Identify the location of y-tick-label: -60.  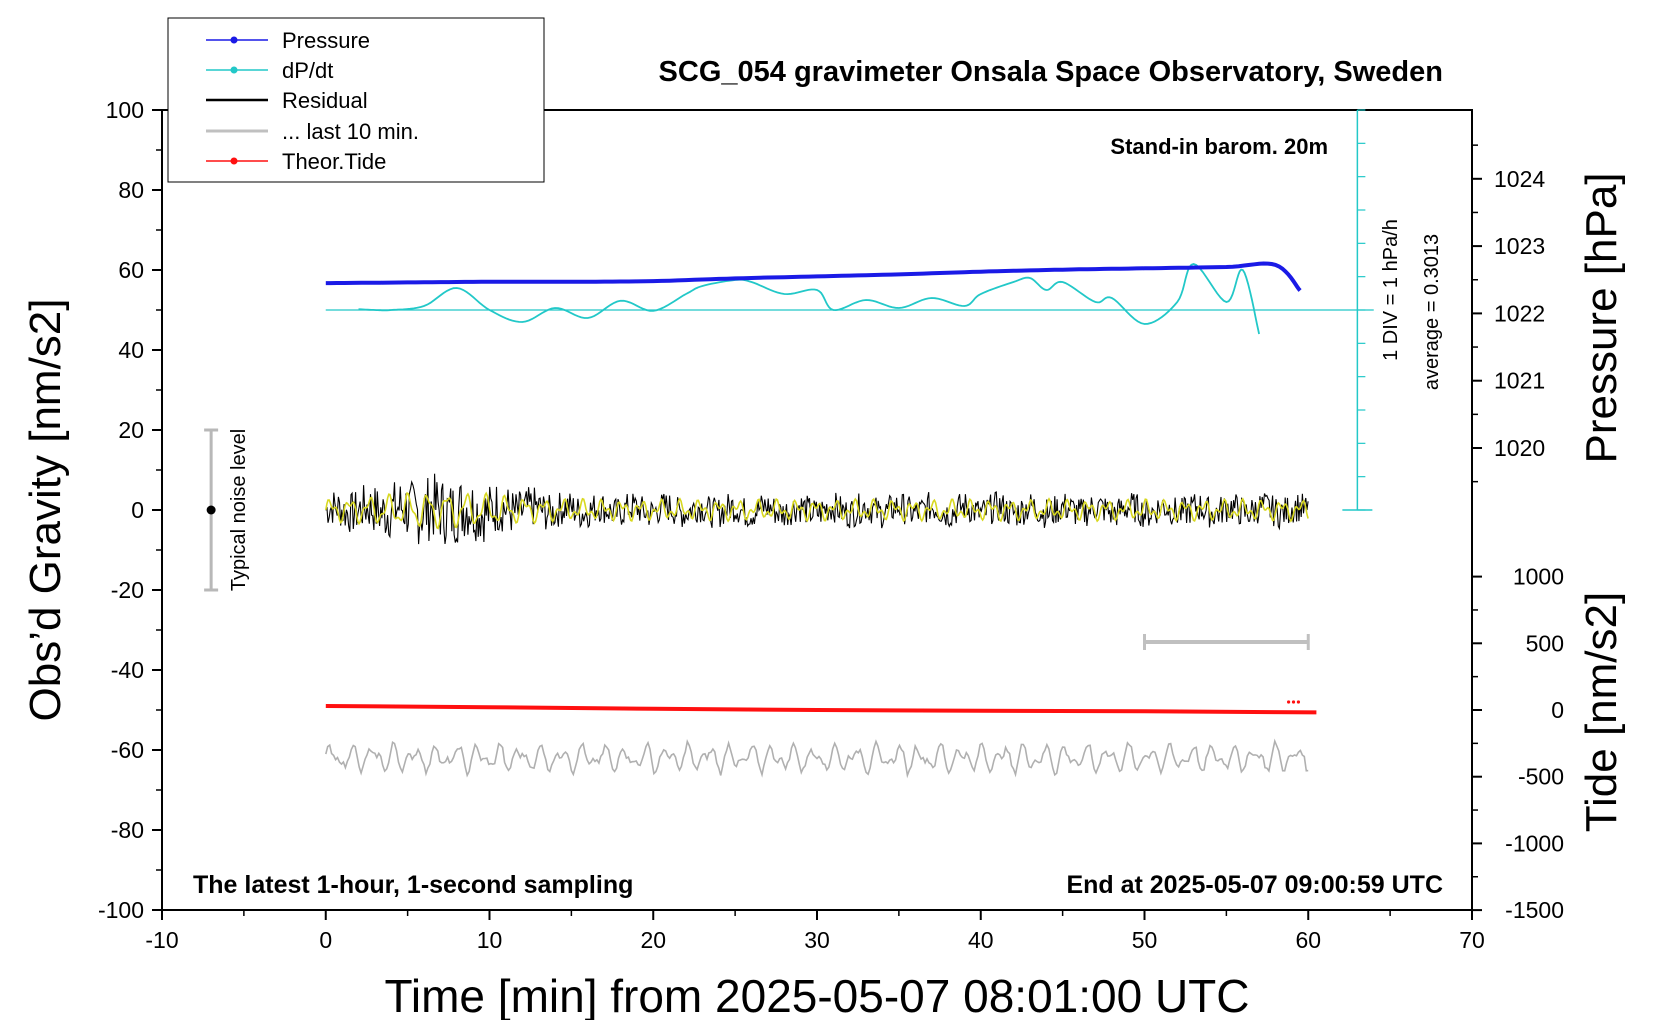
(127, 750).